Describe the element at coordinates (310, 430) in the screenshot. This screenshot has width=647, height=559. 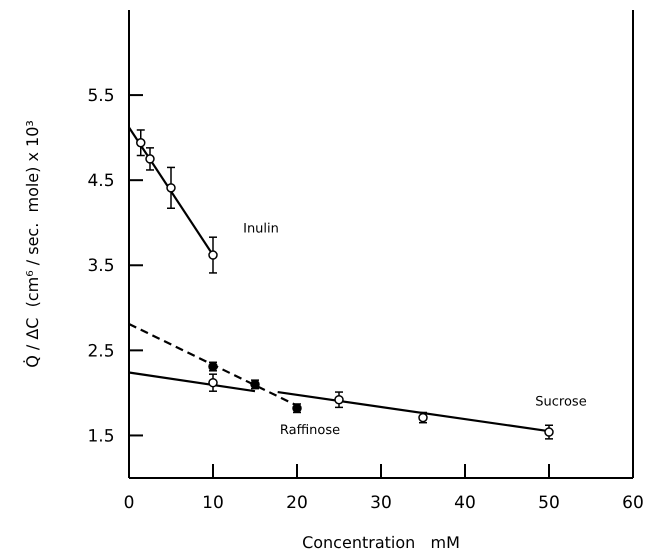
I see `series-label: Raffinose` at that location.